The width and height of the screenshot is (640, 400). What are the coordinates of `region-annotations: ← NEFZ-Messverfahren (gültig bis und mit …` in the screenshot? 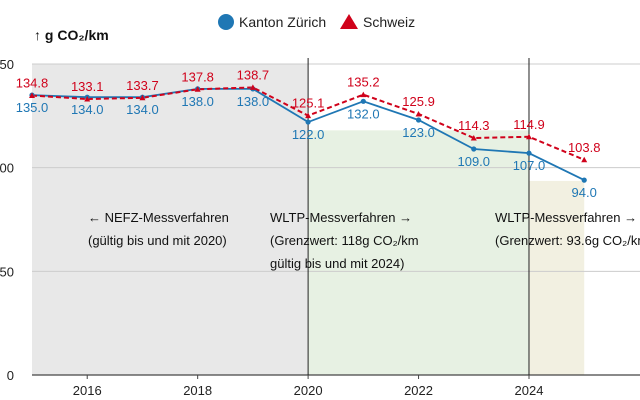 It's located at (364, 240).